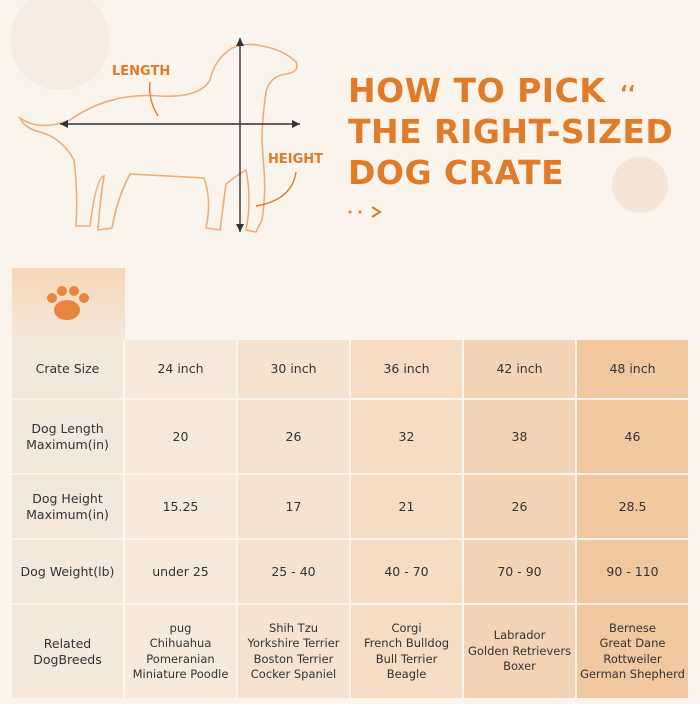 The height and width of the screenshot is (704, 700). I want to click on cell-text: 36 inch, so click(406, 368).